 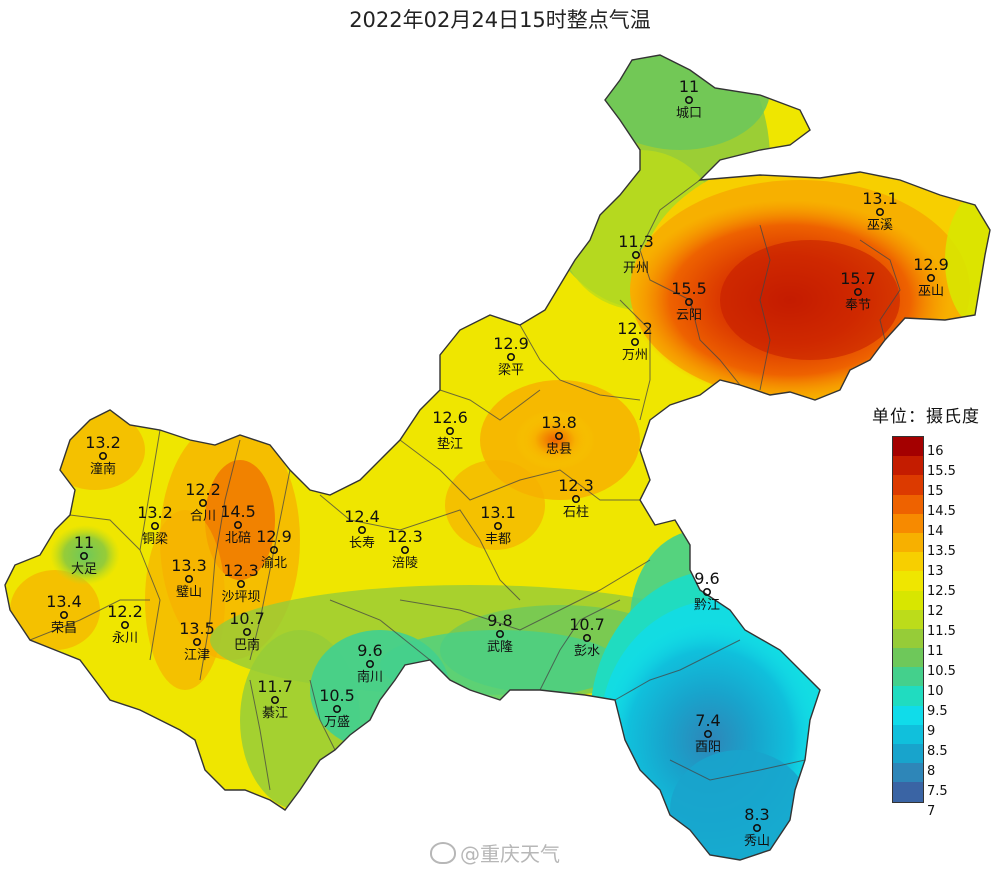 I want to click on station-name: 綦江, so click(x=275, y=713).